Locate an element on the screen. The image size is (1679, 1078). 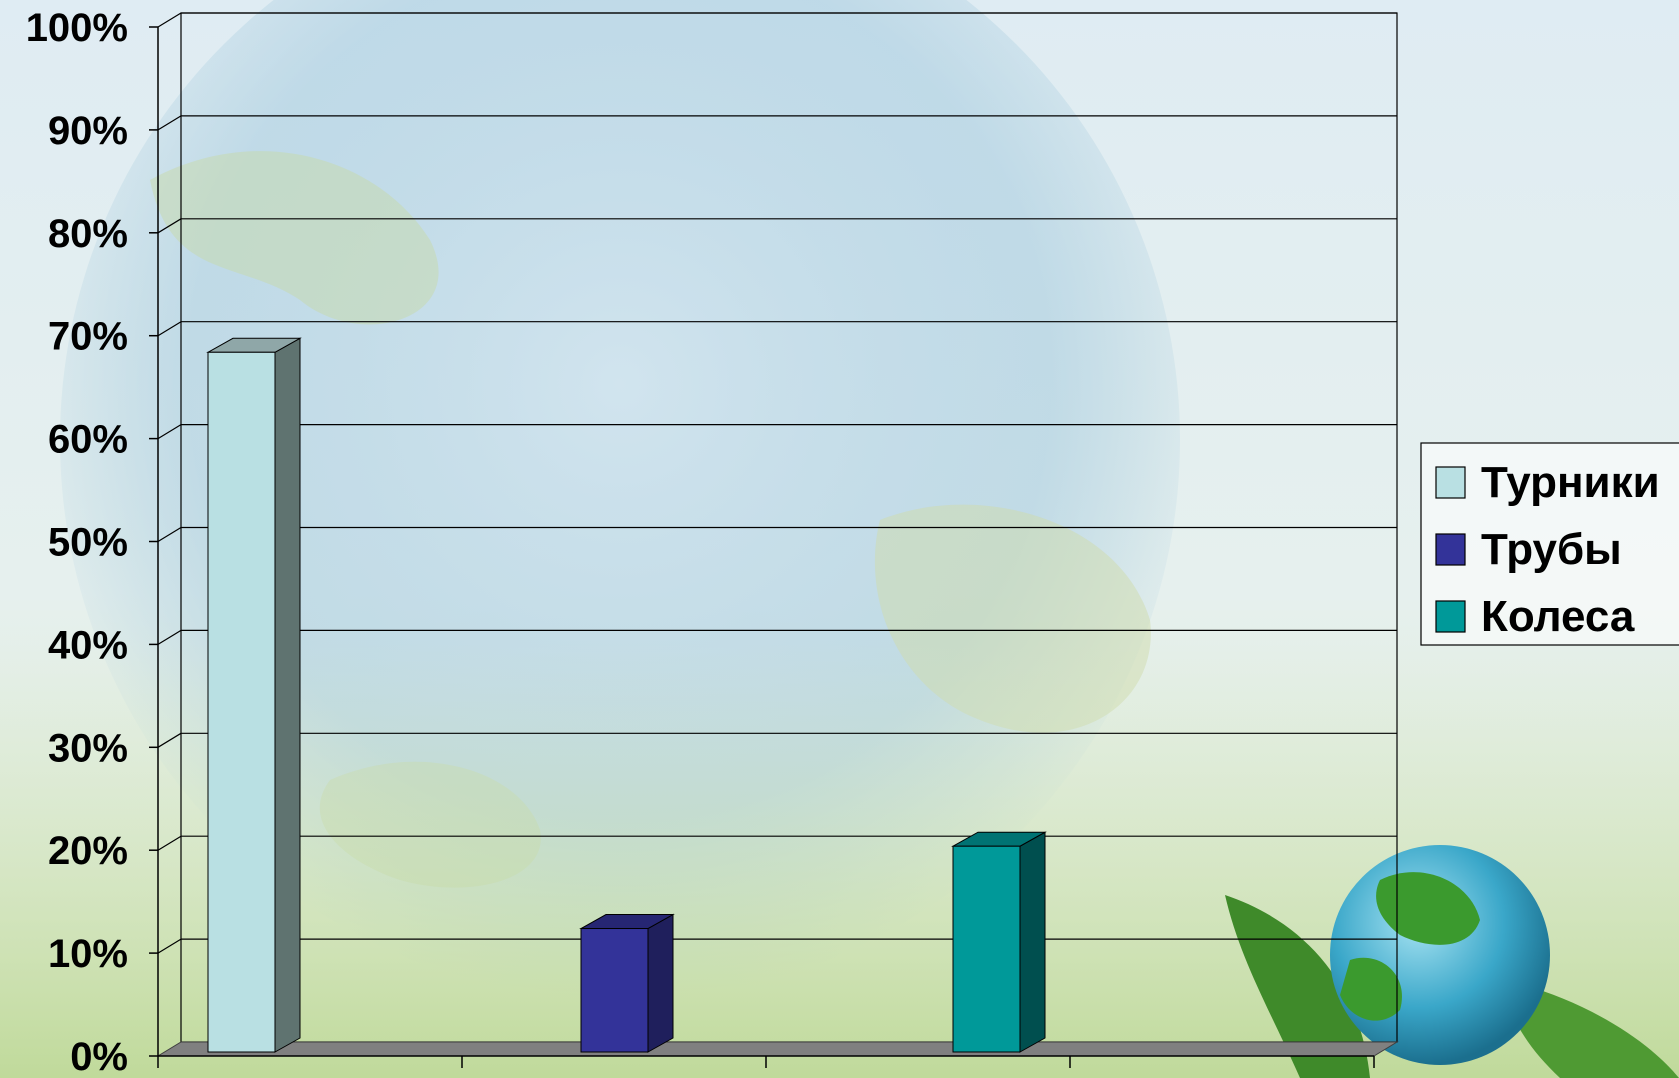
legend-label: Трубы is located at coordinates (1551, 549).